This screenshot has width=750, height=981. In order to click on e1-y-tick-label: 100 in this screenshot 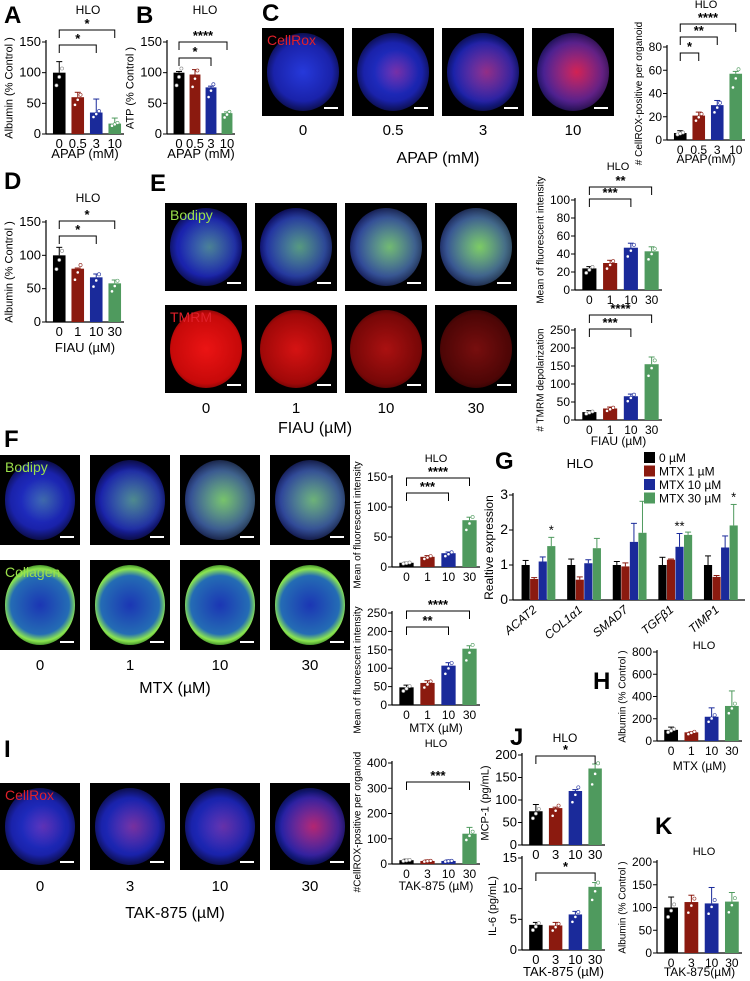, I will do `click(560, 200)`.